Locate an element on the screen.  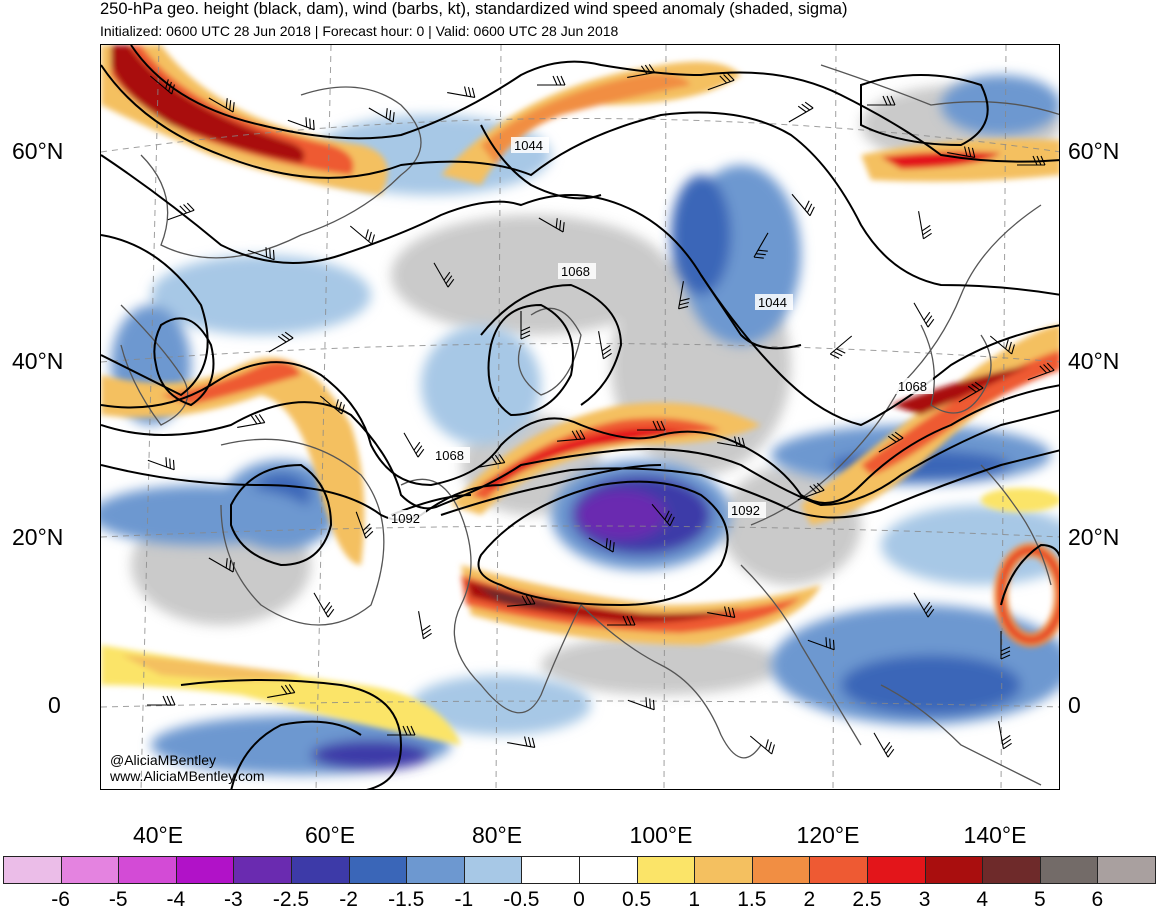
contour-label-3: 1044 is located at coordinates (772, 302).